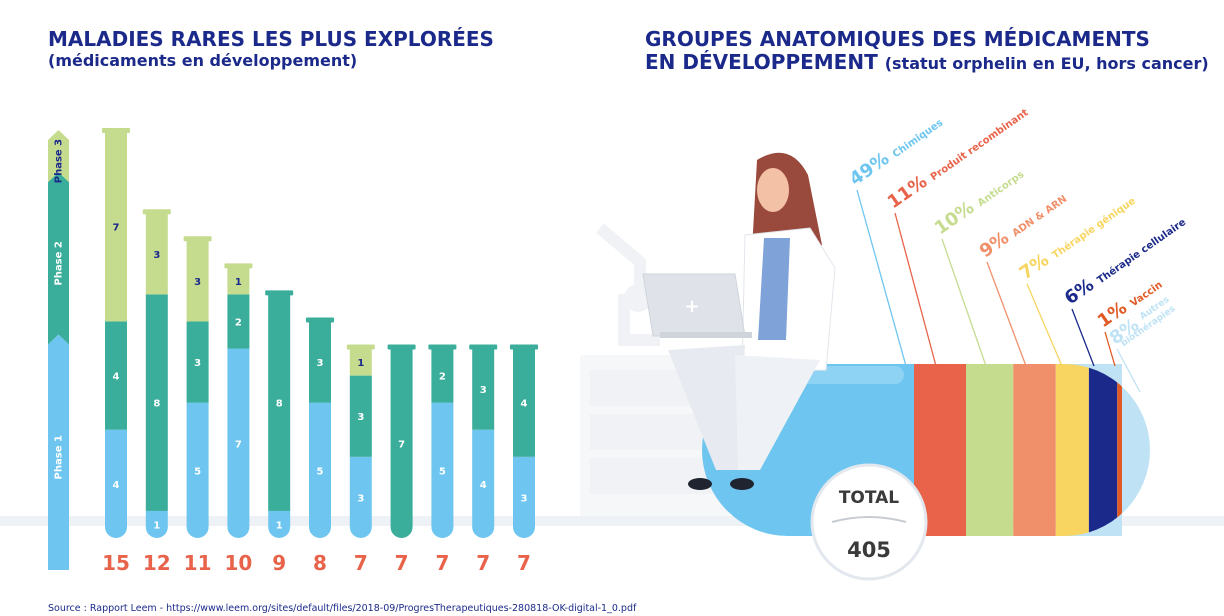 This screenshot has height=616, width=1224. What do you see at coordinates (198, 563) in the screenshot?
I see `bar-total-label: 11` at bounding box center [198, 563].